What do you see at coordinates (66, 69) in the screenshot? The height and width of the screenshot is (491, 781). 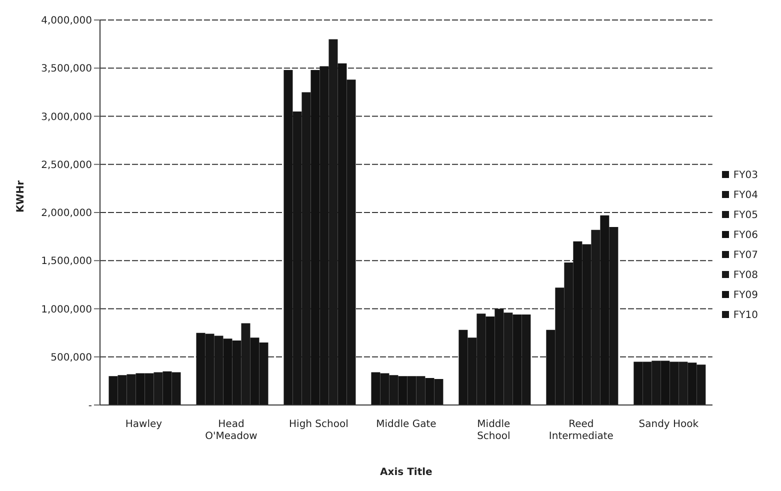 I see `y-tick-label: 3,500,000` at bounding box center [66, 69].